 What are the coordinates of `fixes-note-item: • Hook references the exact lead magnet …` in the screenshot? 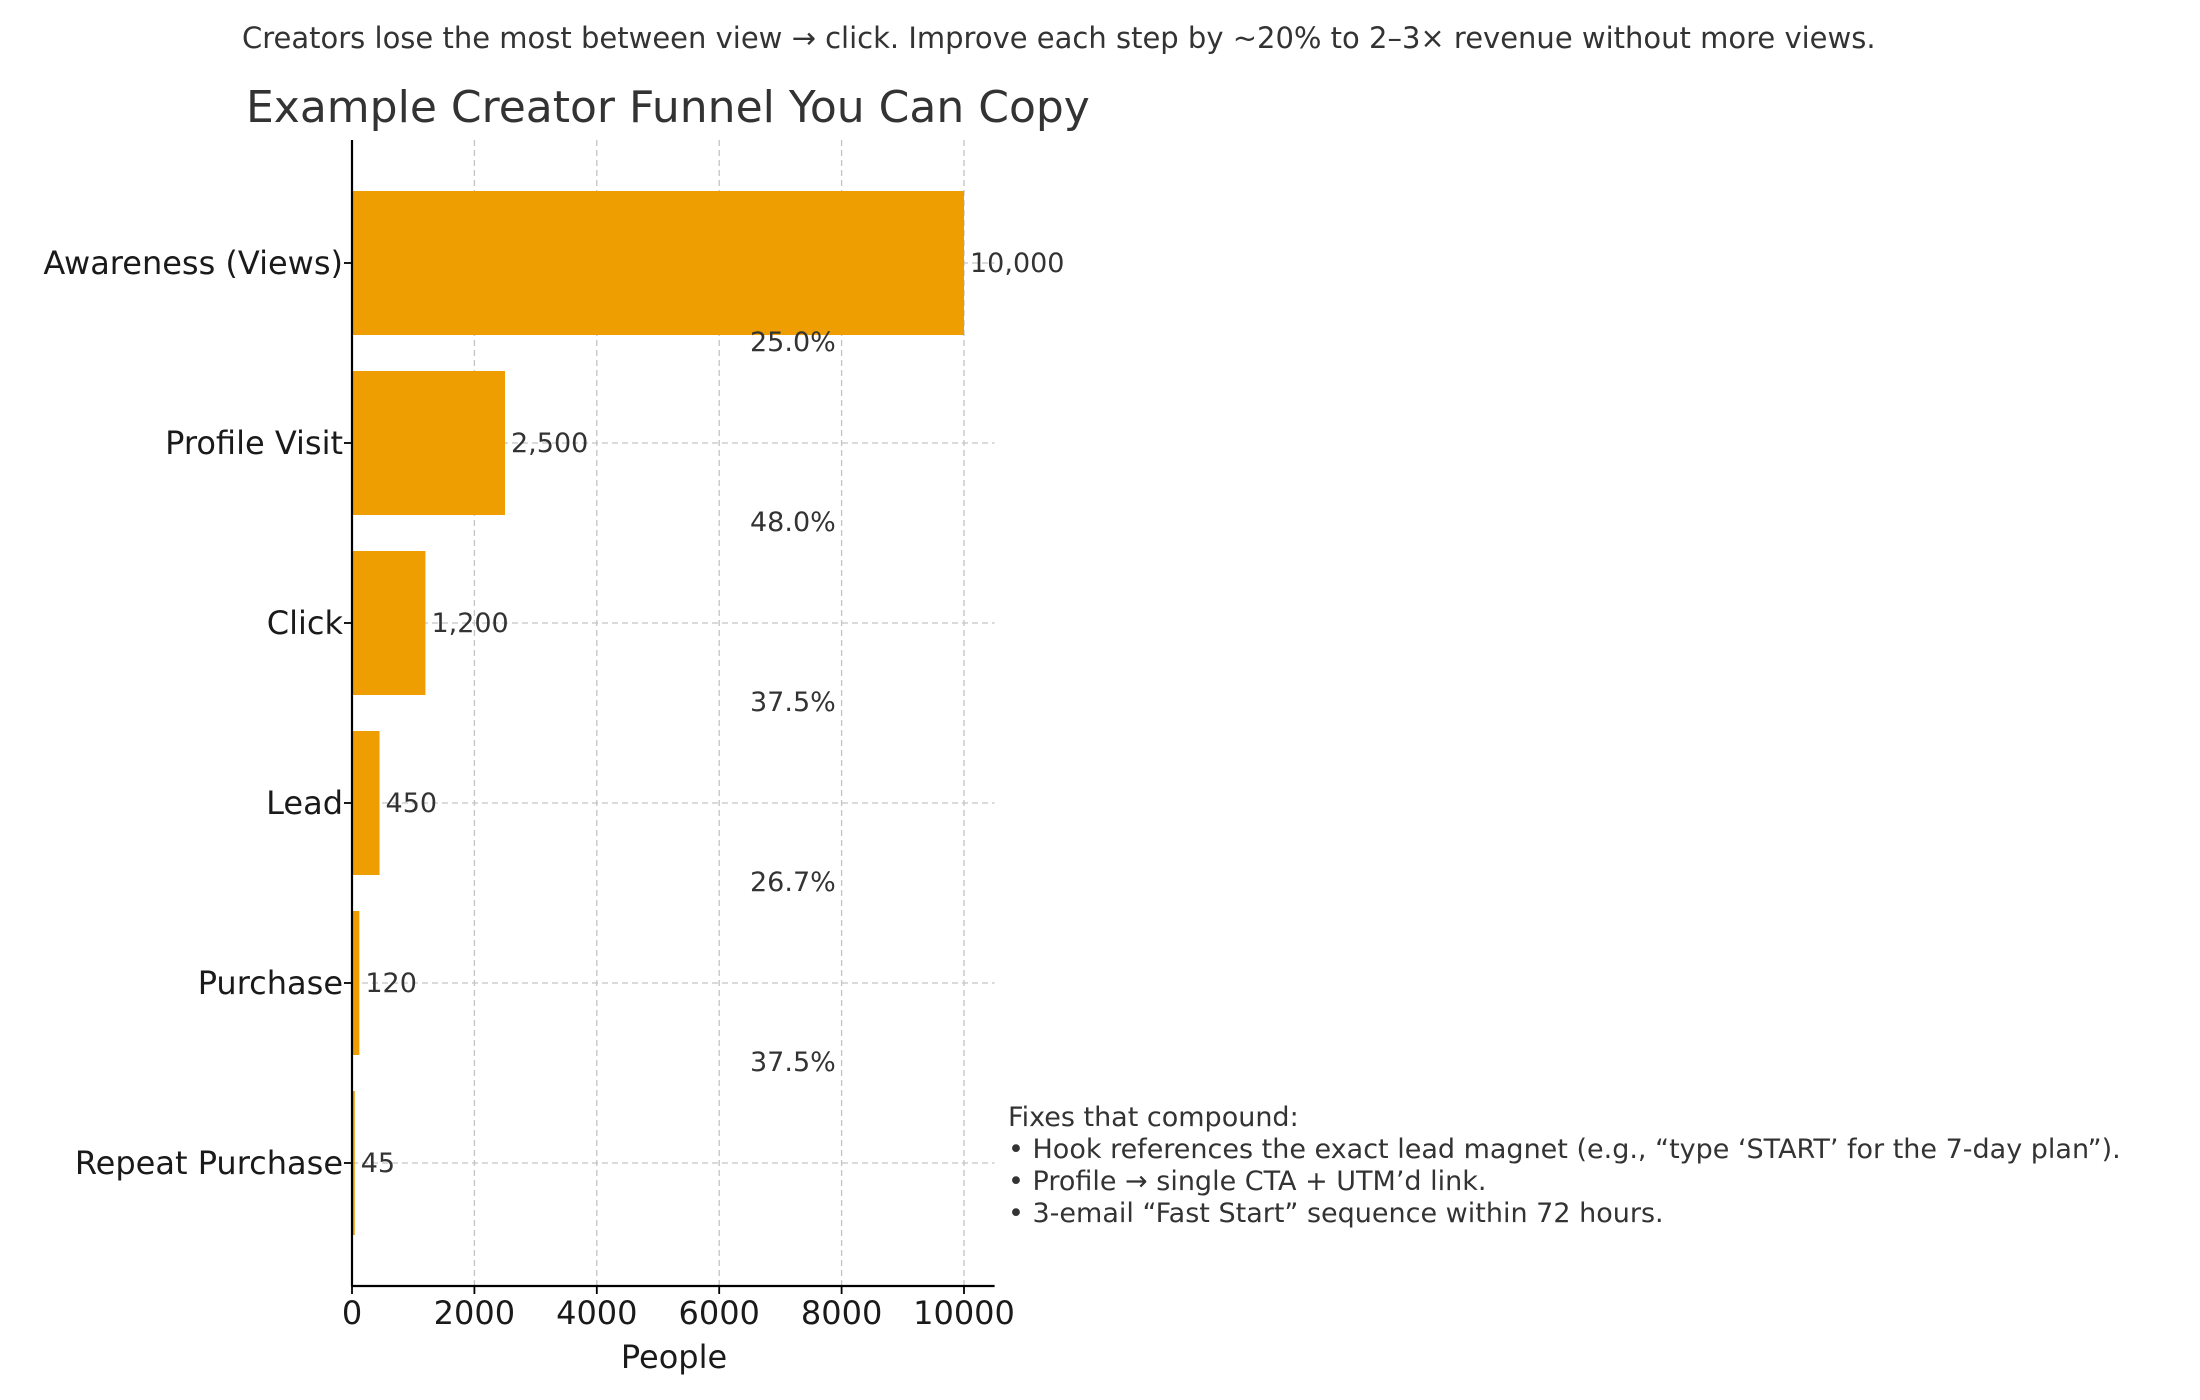 It's located at (1564, 1149).